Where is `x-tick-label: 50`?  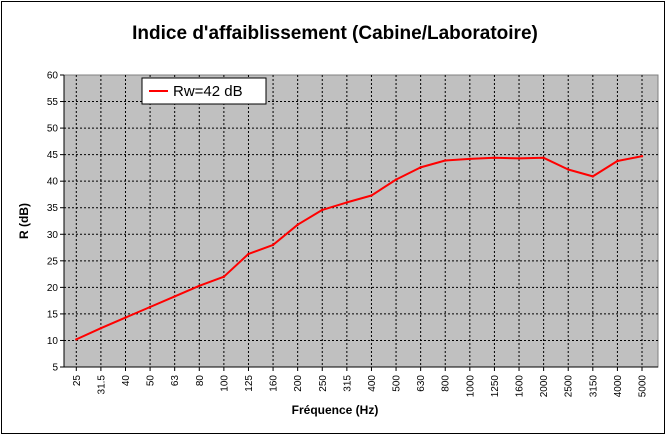
x-tick-label: 50 is located at coordinates (151, 381).